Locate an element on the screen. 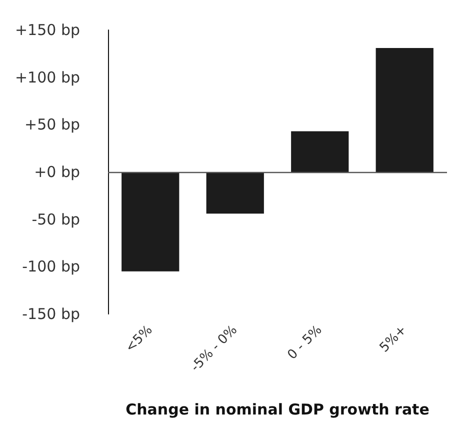 The image size is (467, 432). x-tick-label: 0 - 5% is located at coordinates (305, 342).